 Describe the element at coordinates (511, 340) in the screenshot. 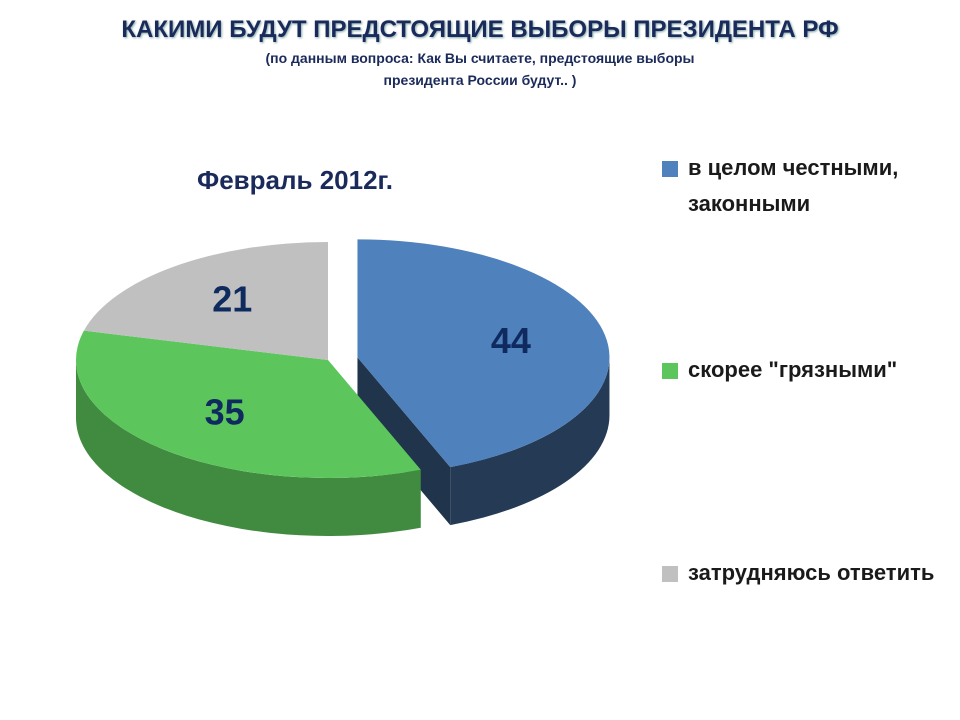

I see `data-label: 44` at that location.